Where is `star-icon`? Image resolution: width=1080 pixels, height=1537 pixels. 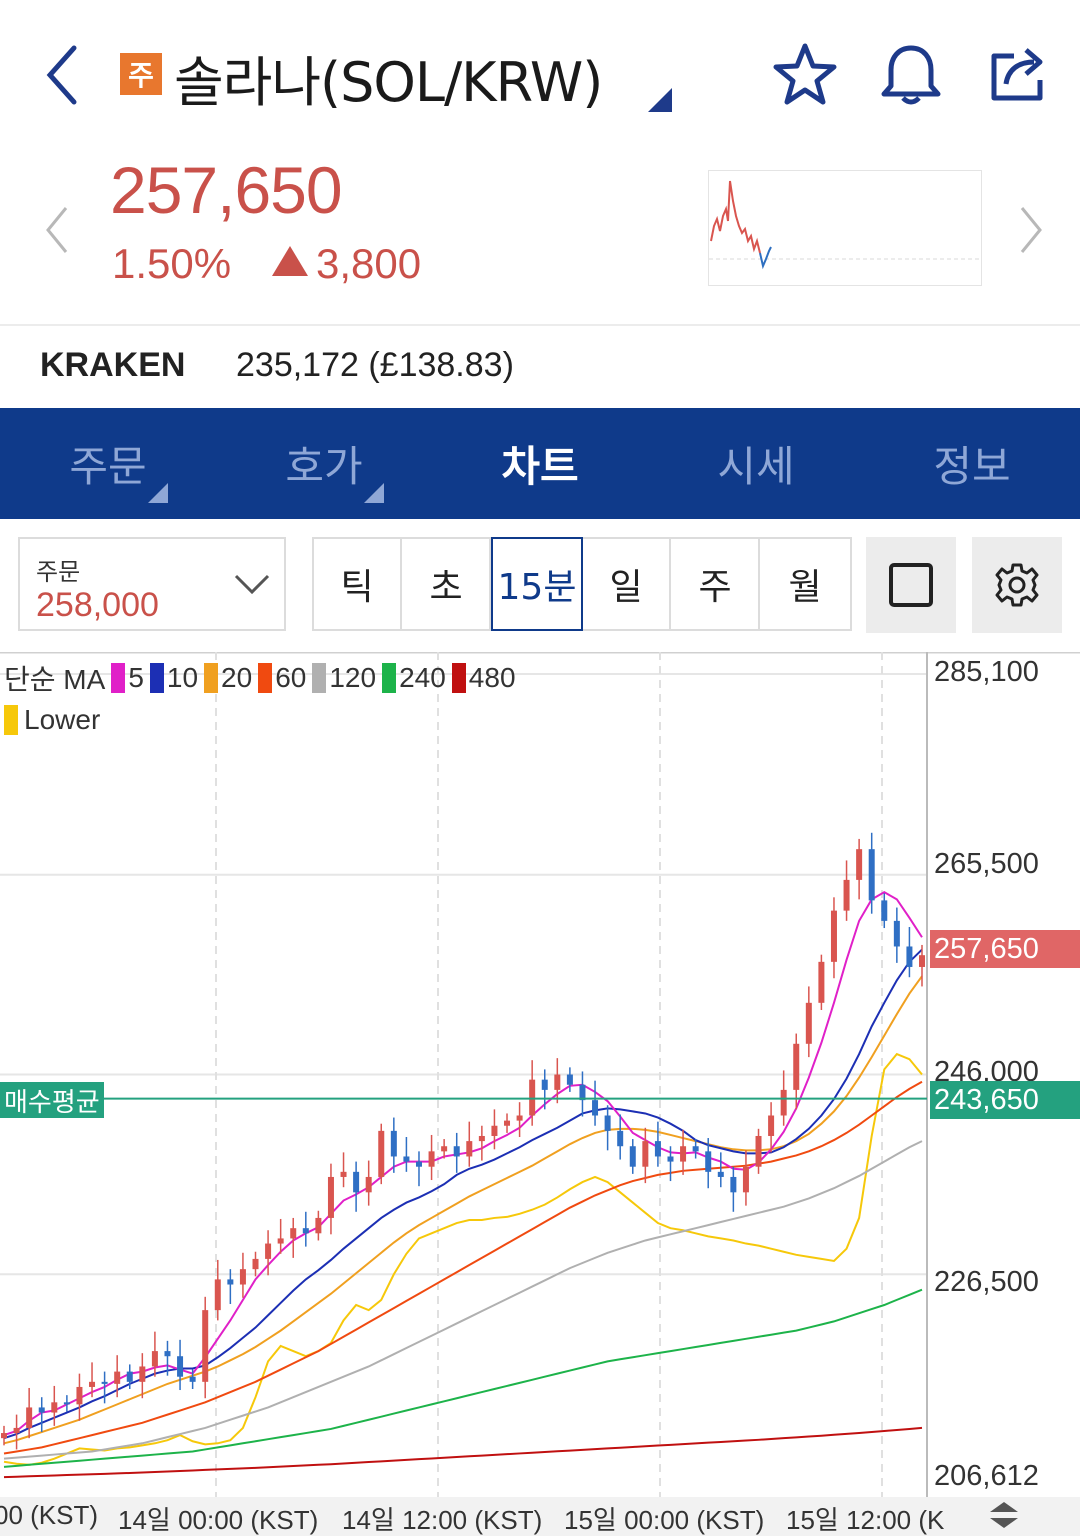 star-icon is located at coordinates (805, 75).